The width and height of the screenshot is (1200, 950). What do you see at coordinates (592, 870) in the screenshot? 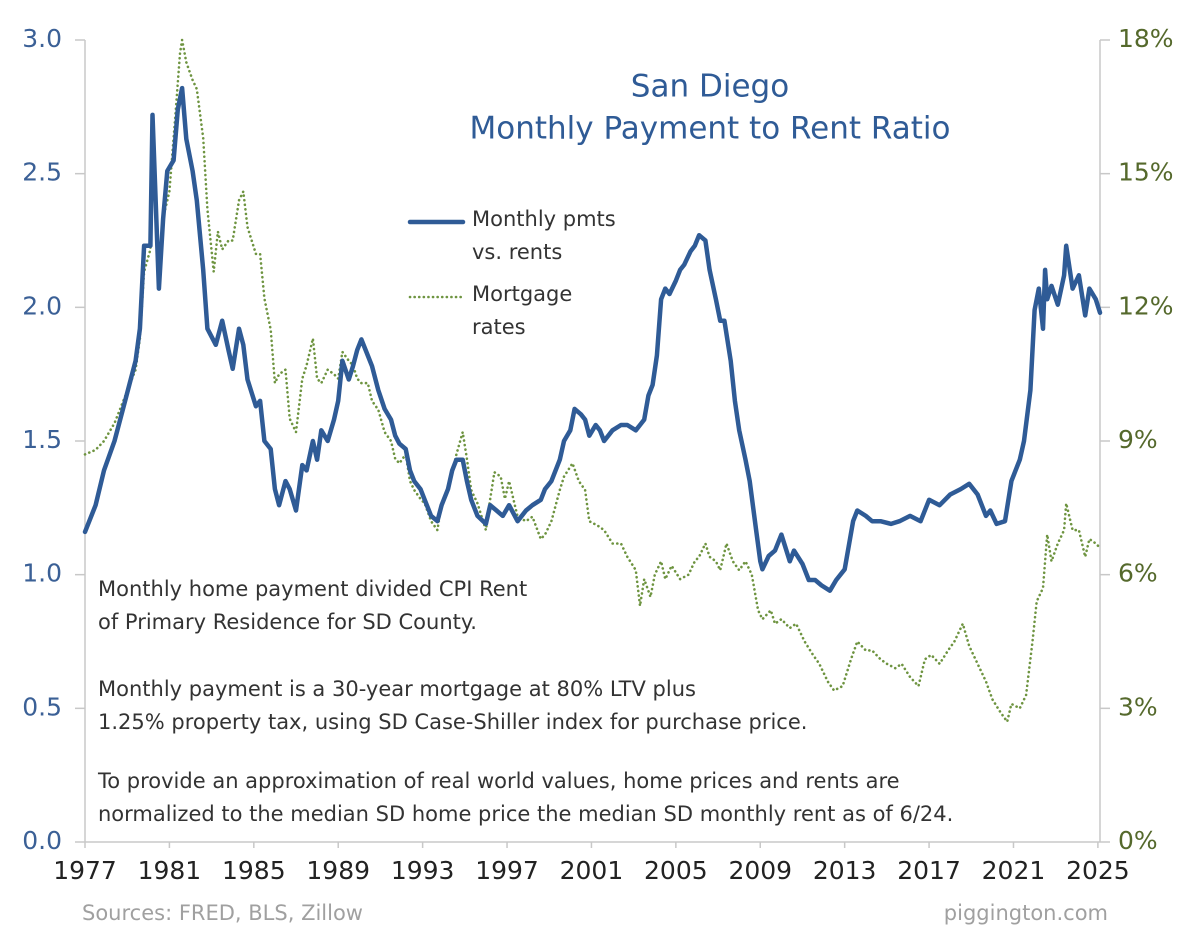
I see `x-tick-label: 2001` at bounding box center [592, 870].